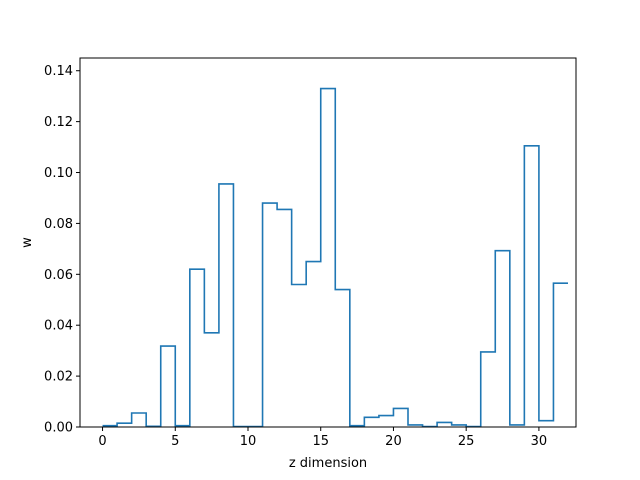 The height and width of the screenshot is (480, 640). Describe the element at coordinates (175, 441) in the screenshot. I see `x-tick-label: 5` at that location.